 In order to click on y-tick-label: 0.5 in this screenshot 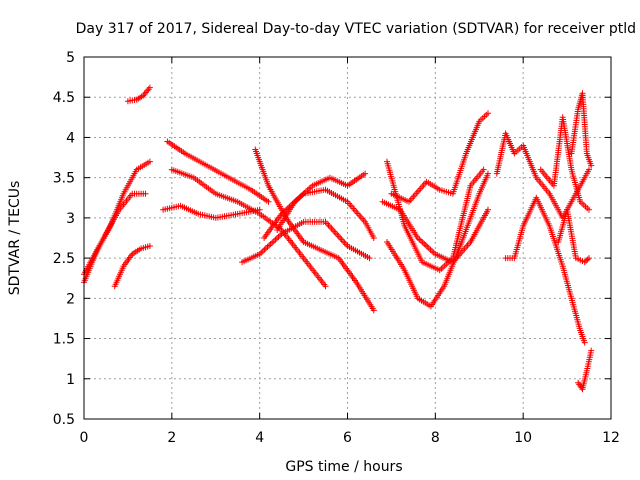, I will do `click(64, 420)`.